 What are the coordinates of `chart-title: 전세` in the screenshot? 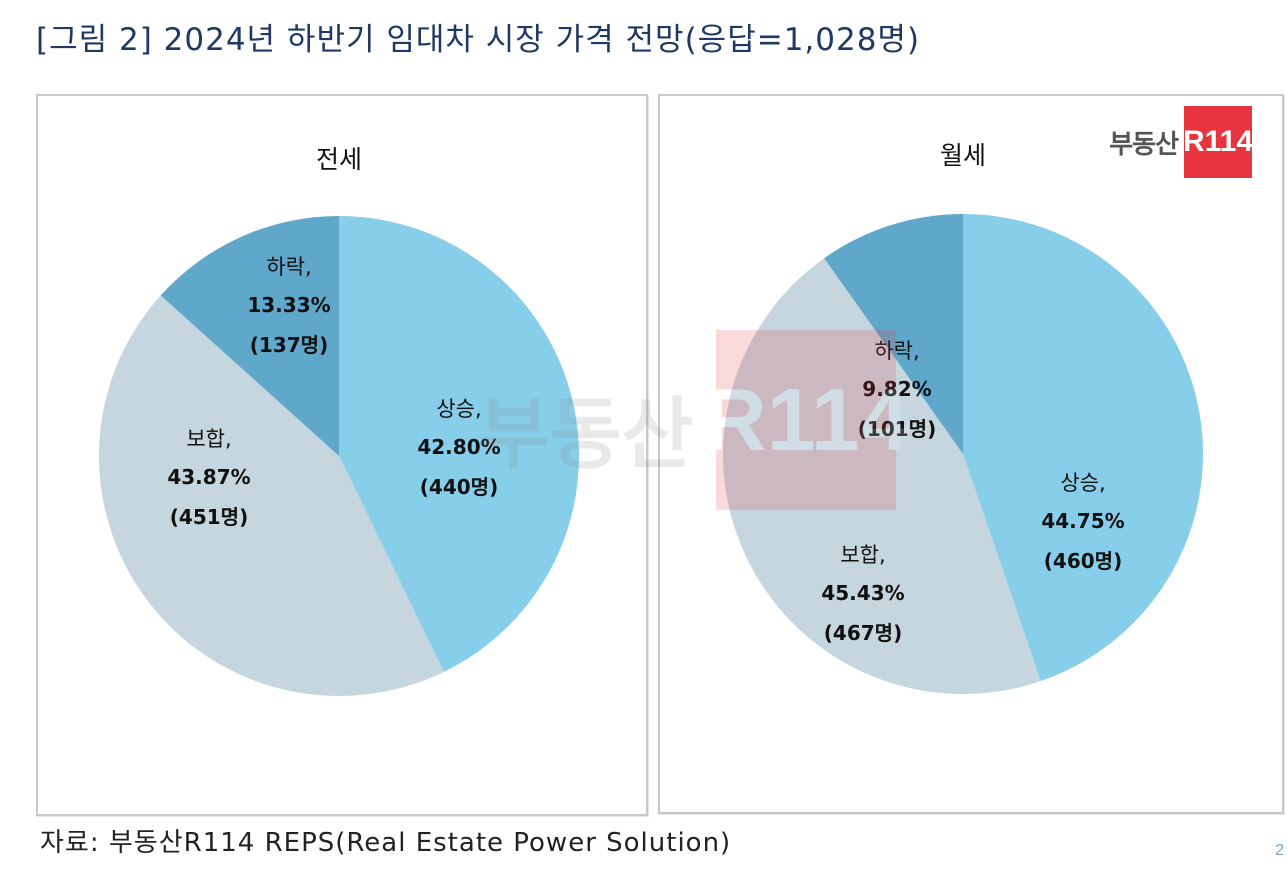 It's located at (339, 159).